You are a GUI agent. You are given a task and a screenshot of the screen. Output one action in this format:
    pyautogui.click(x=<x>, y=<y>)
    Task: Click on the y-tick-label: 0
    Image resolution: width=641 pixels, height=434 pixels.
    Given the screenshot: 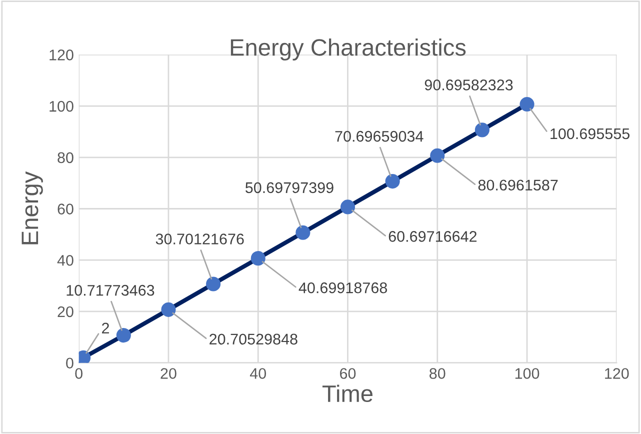 What is the action you would take?
    pyautogui.click(x=70, y=363)
    